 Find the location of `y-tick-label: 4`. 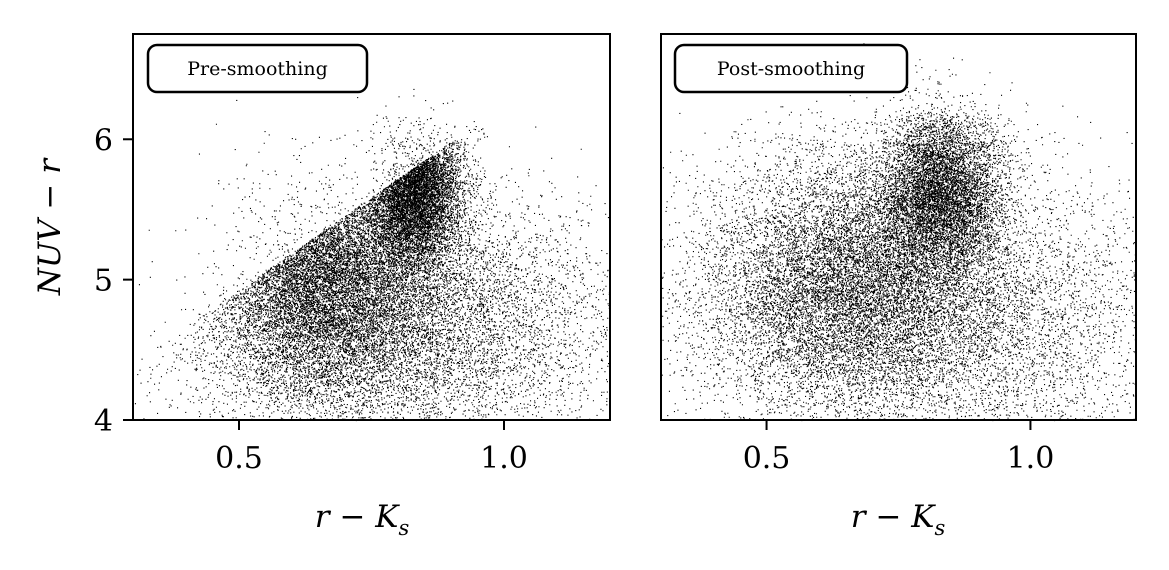

y-tick-label: 4 is located at coordinates (103, 421).